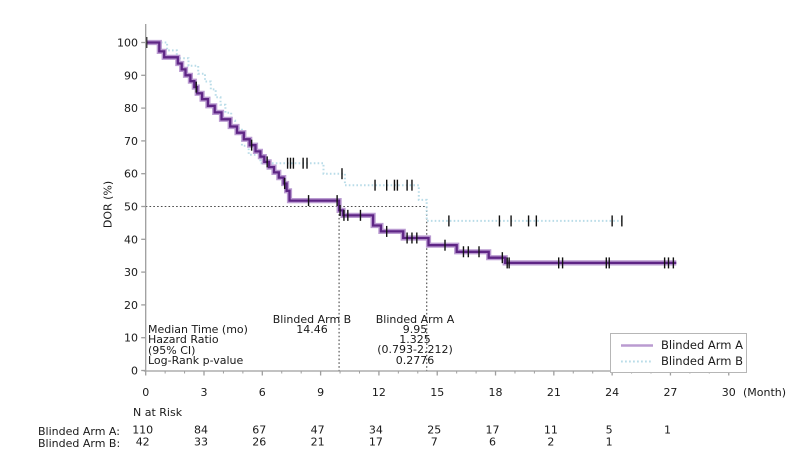  I want to click on risk-count-arm-b: 26, so click(259, 442).